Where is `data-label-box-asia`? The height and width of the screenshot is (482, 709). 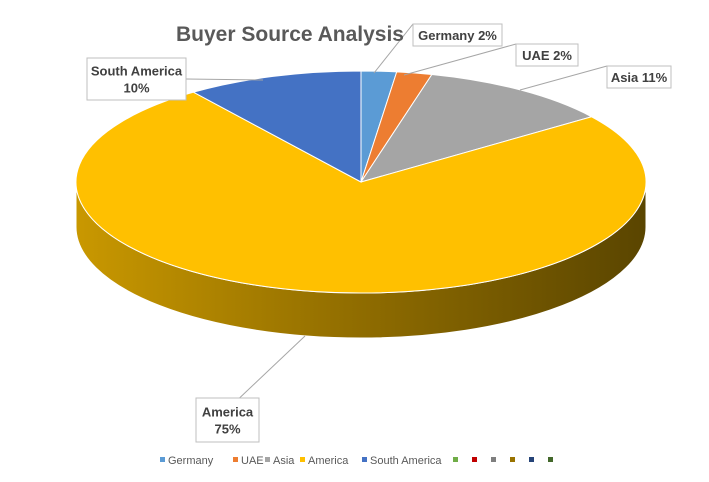 data-label-box-asia is located at coordinates (639, 77).